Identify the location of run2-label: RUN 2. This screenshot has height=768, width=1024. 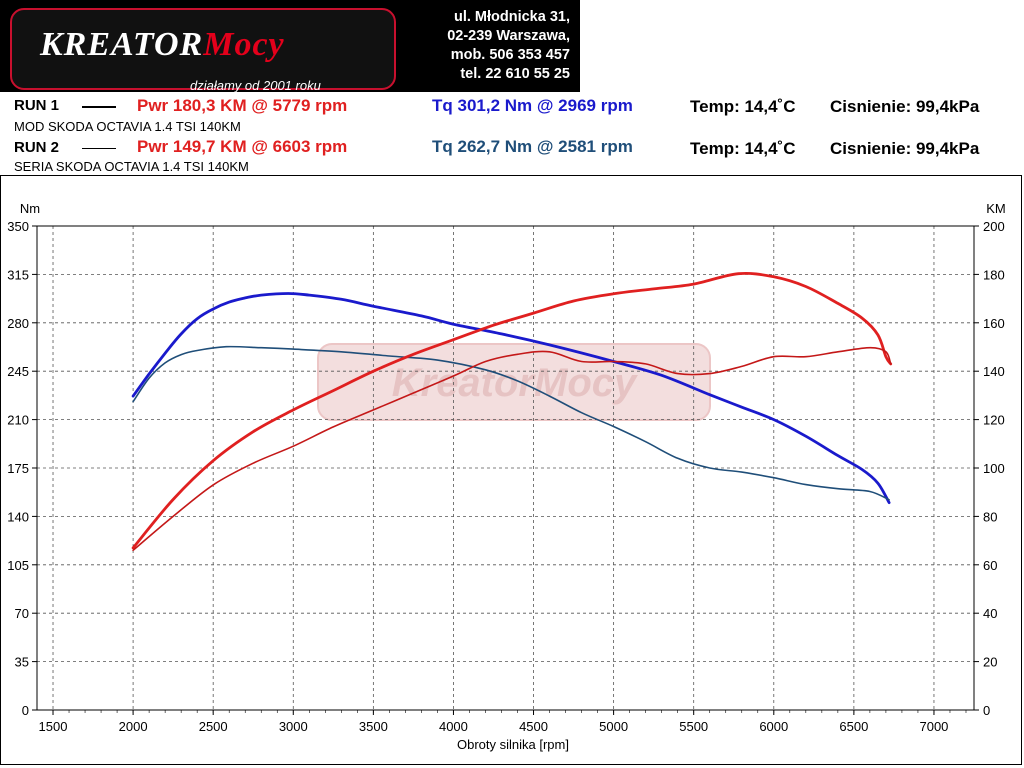
(37, 147).